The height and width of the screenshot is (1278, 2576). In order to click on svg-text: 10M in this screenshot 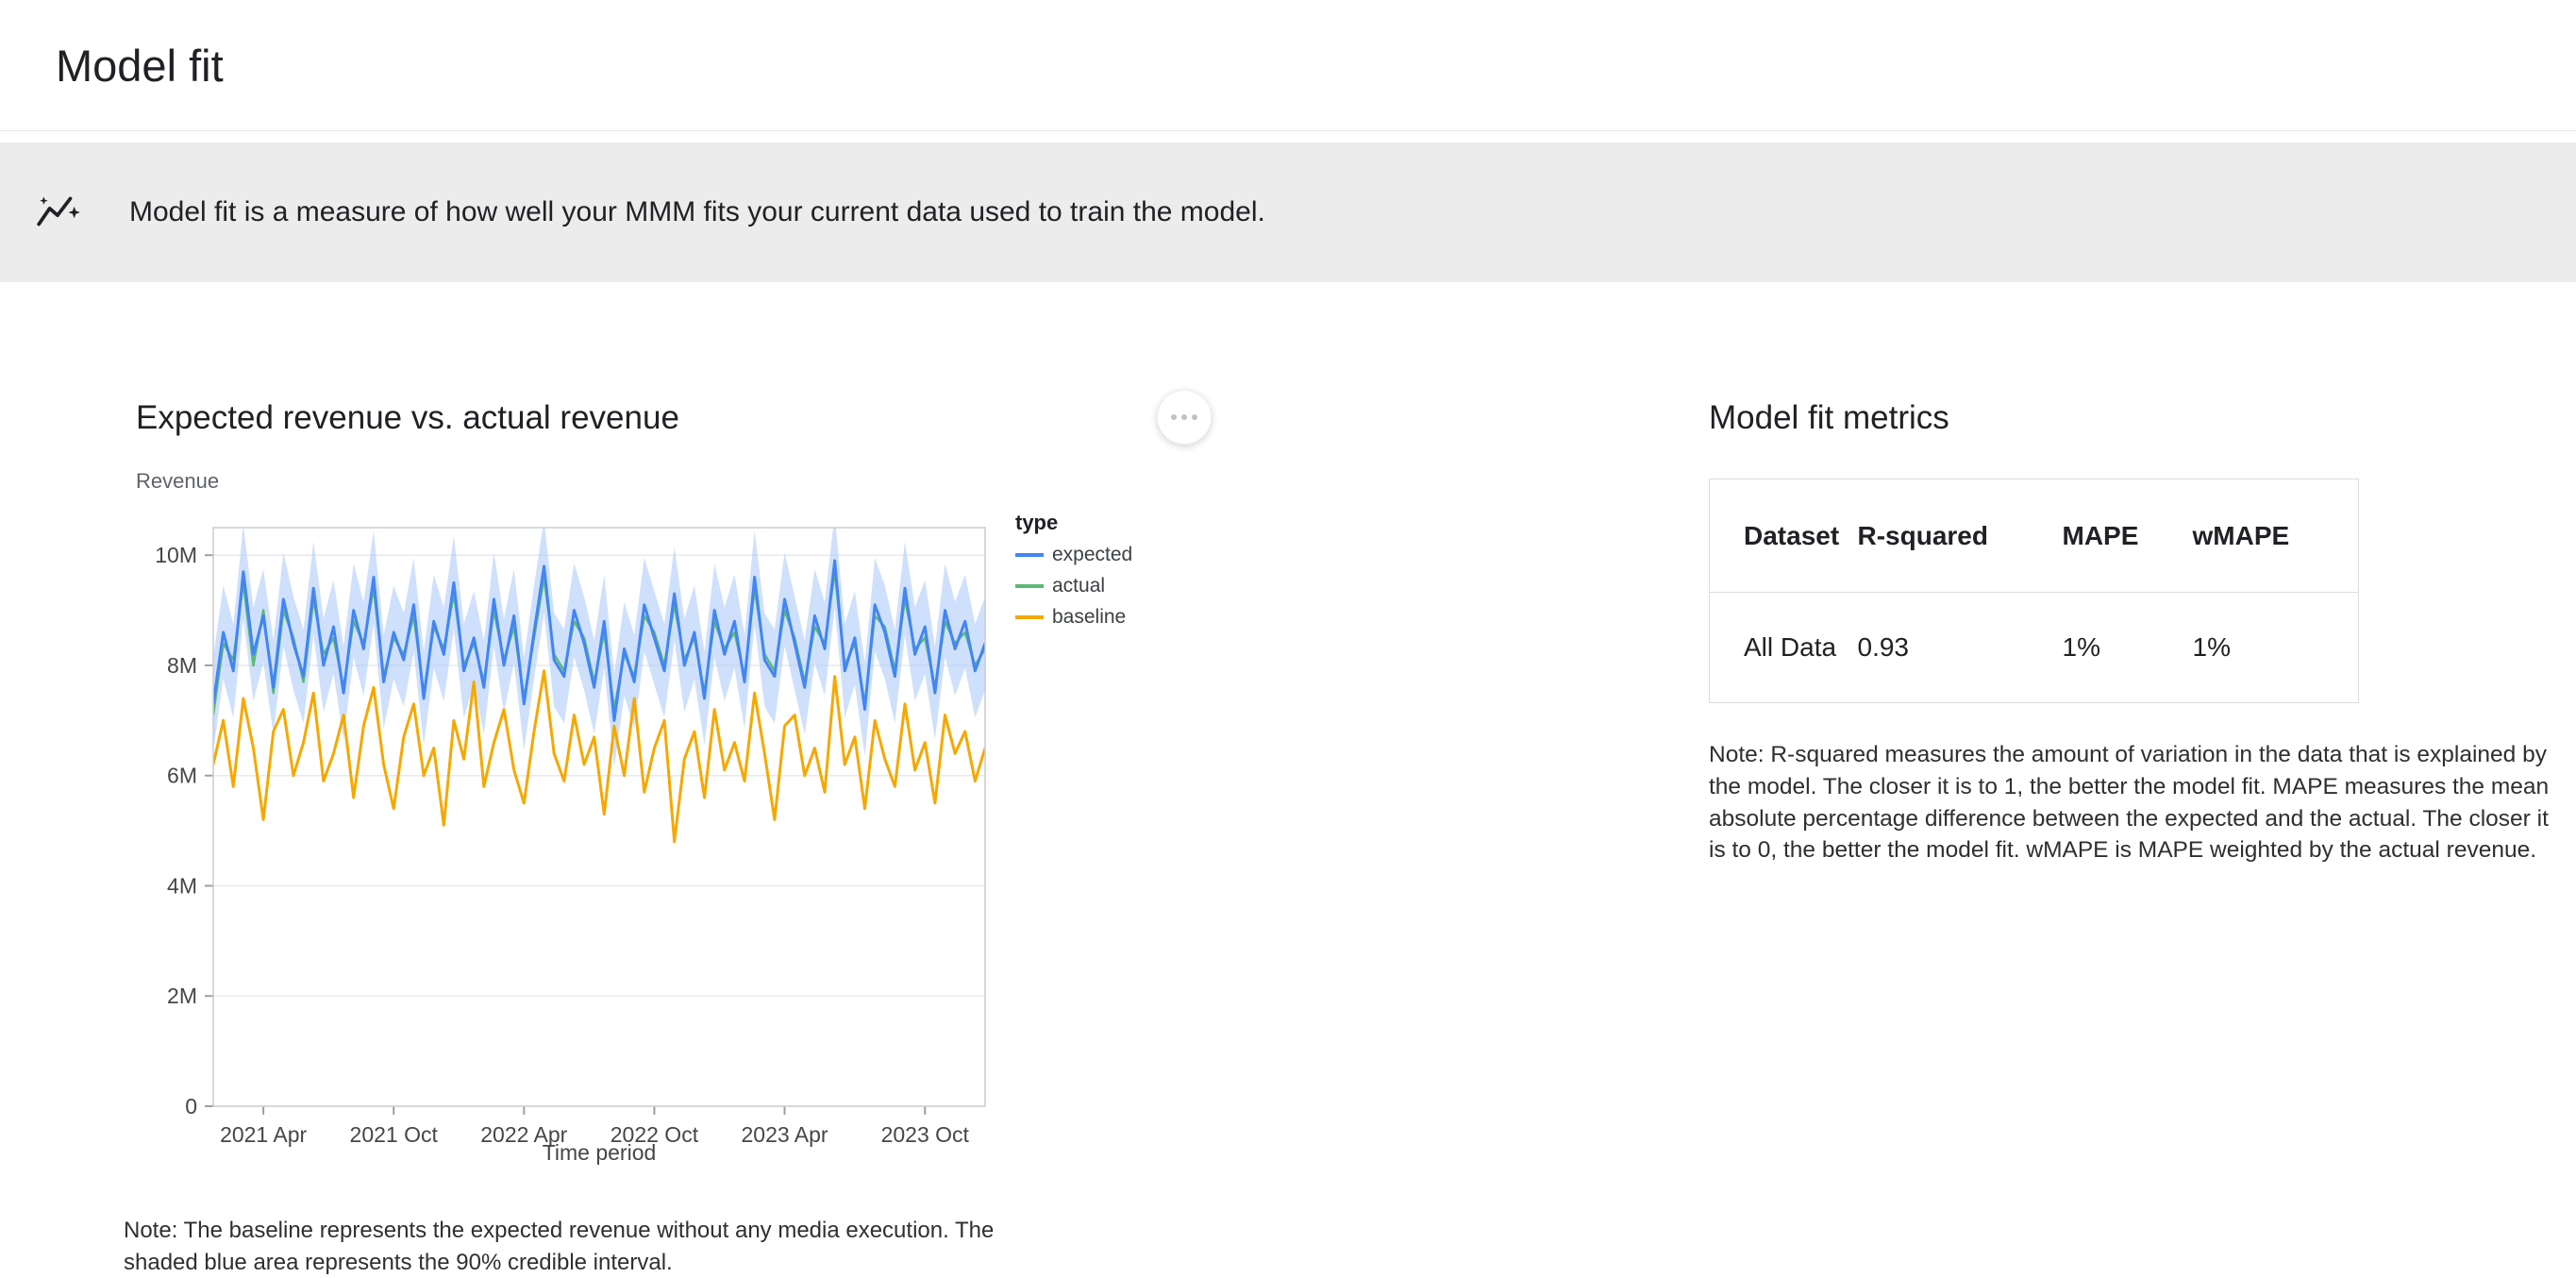, I will do `click(176, 555)`.